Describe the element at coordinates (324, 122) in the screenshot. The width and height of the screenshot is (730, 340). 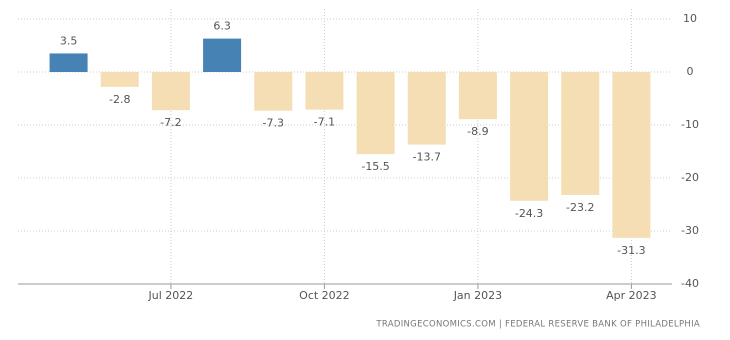
I see `value-label: -7.1` at that location.